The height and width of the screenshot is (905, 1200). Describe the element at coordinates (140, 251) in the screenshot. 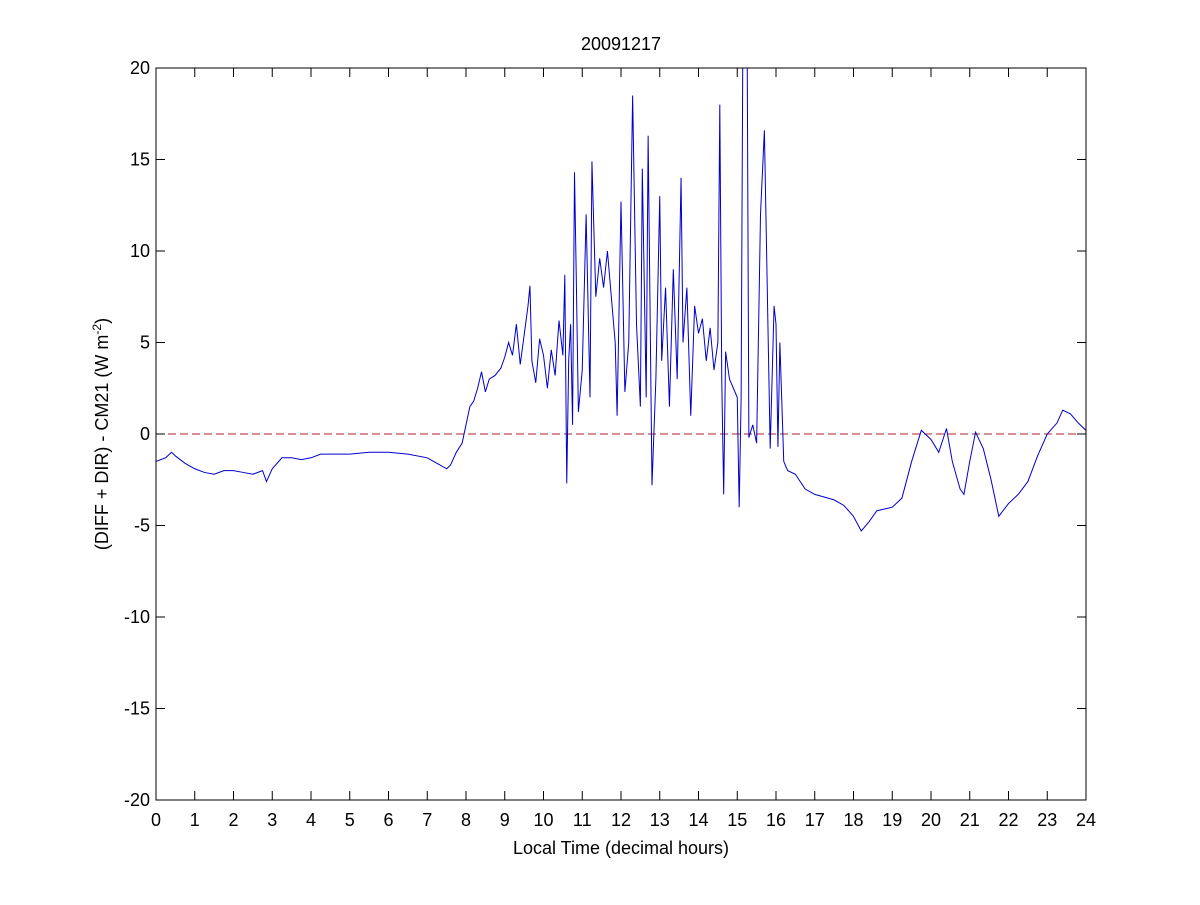

I see `y-tick-label: 10` at that location.